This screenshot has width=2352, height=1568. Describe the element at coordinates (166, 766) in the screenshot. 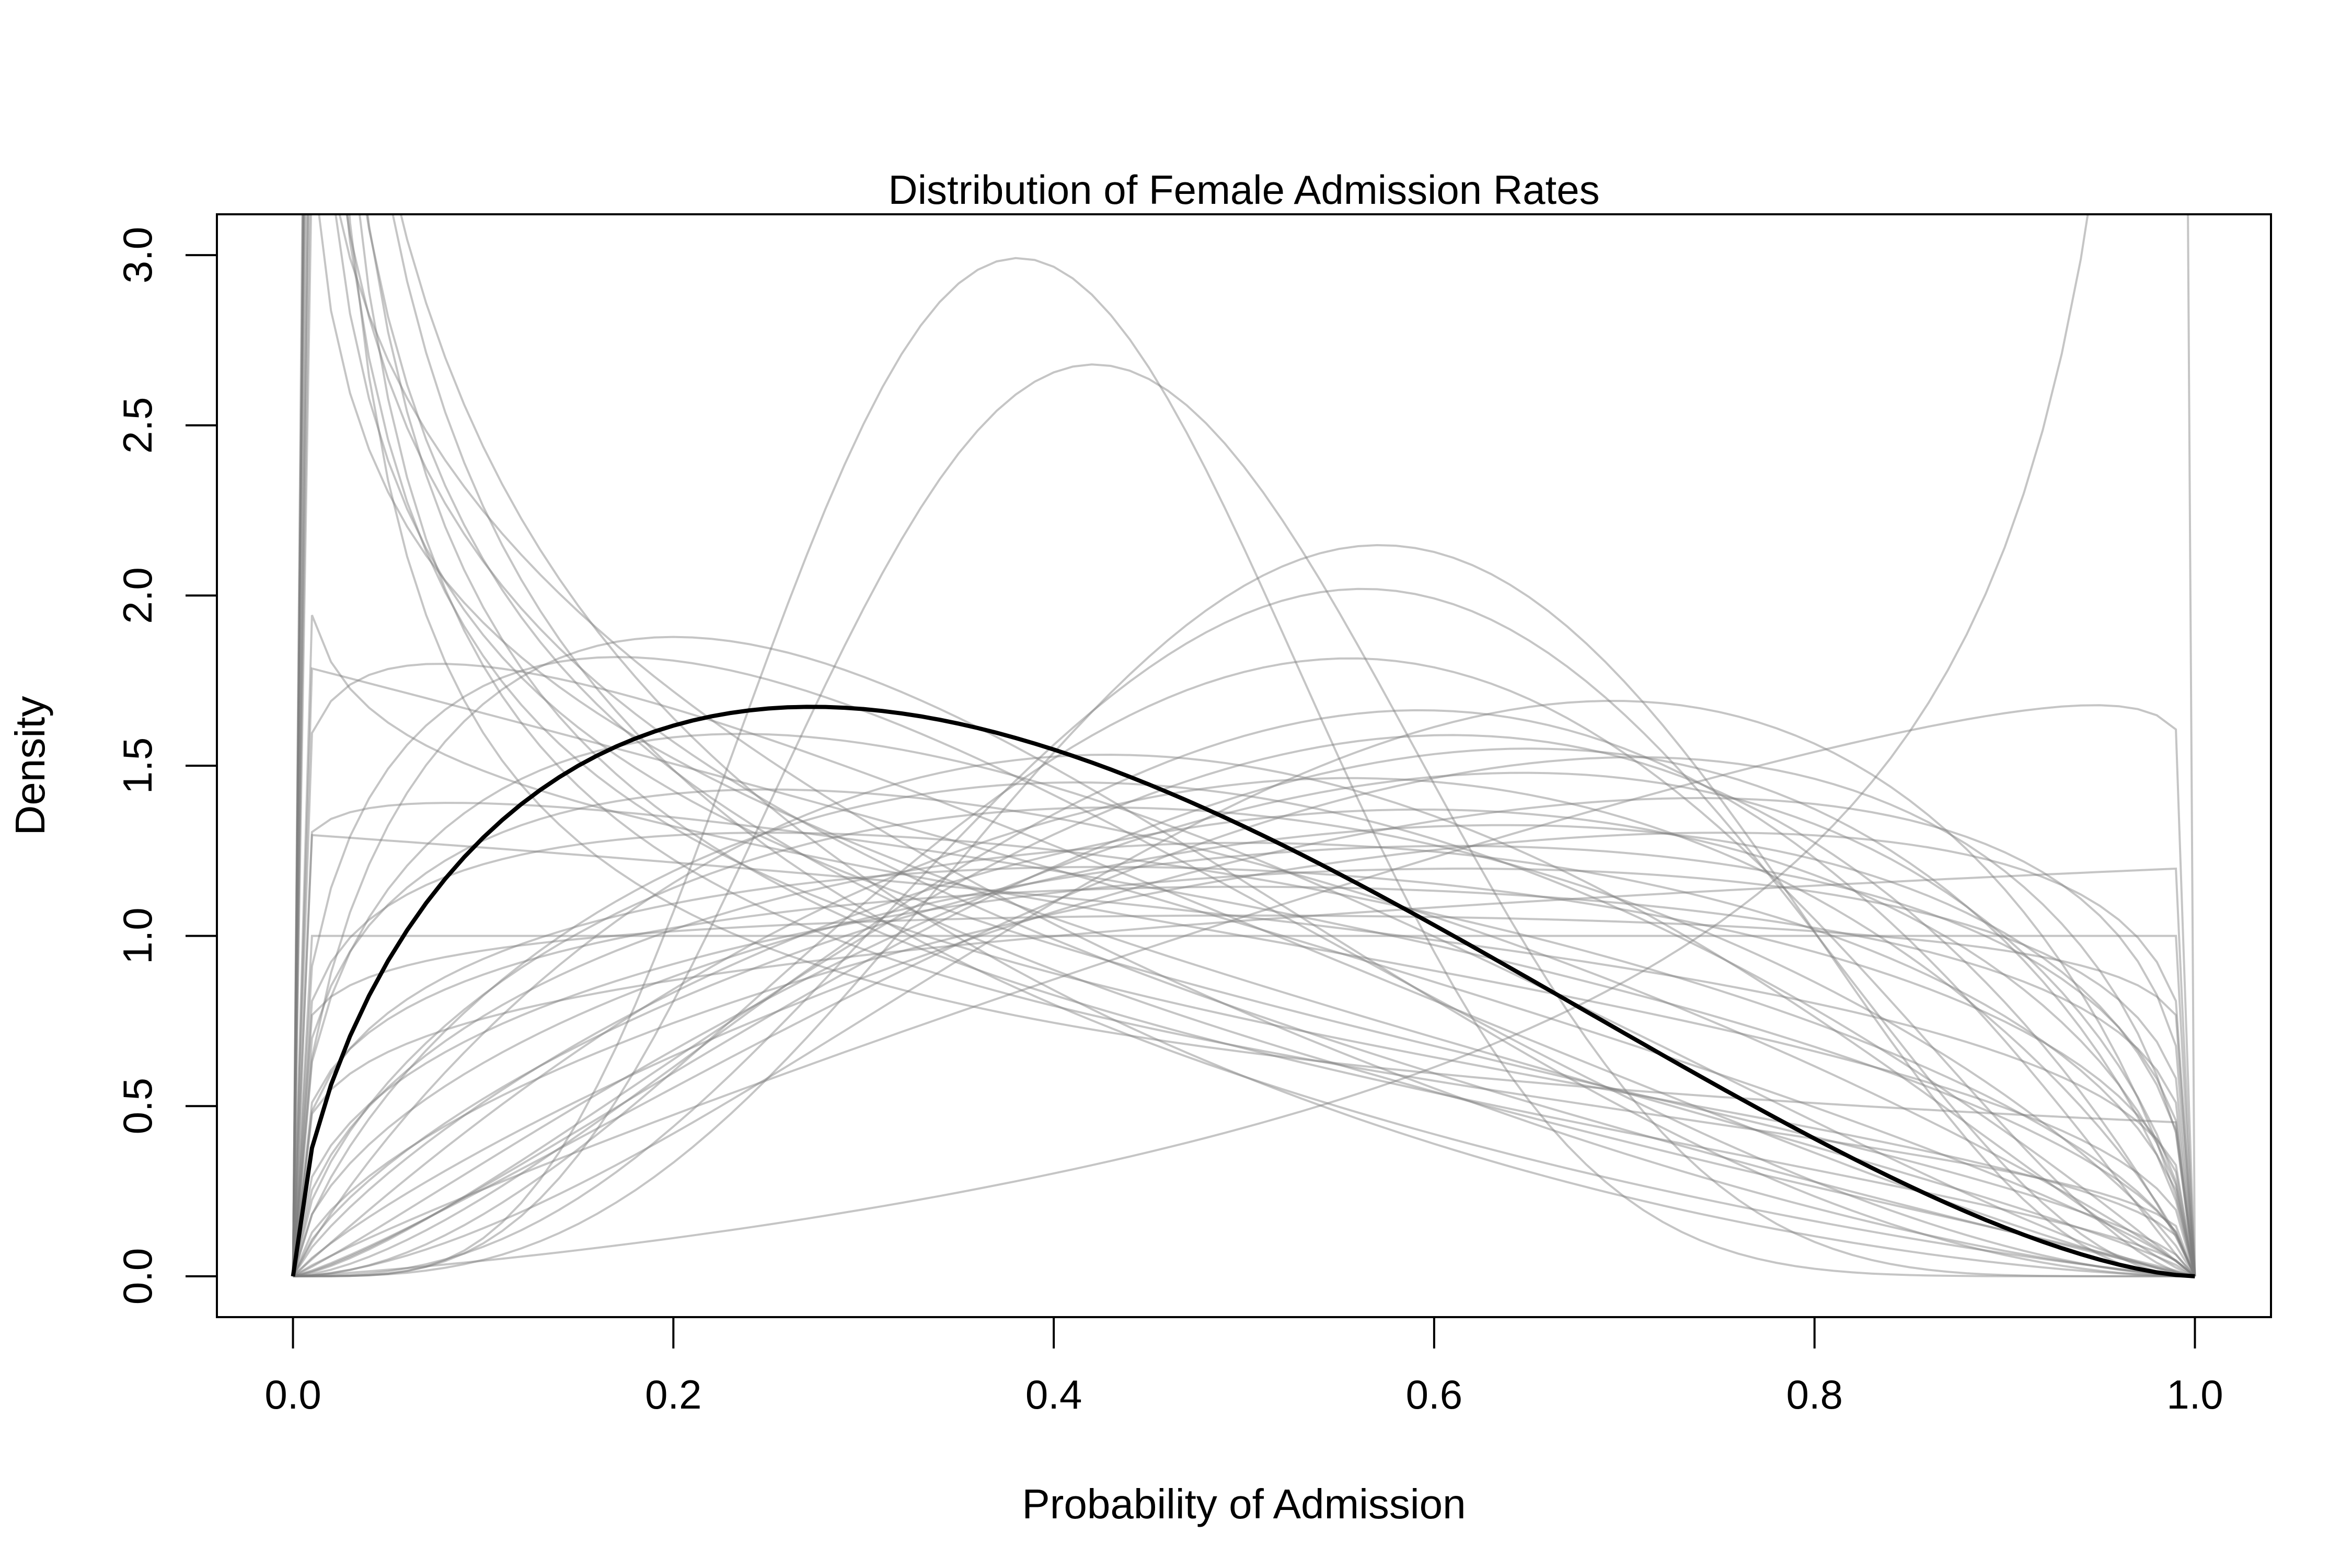

I see `y-axis: 0.0 0.5 1.0 1.5 2.0 2.5 3.0` at that location.